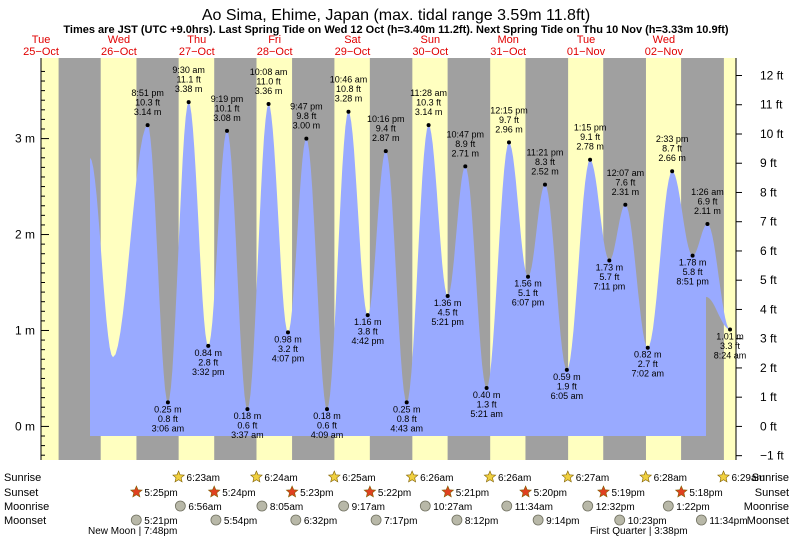 The image size is (793, 539). What do you see at coordinates (768, 222) in the screenshot?
I see `right-tick-label: 7 ft` at bounding box center [768, 222].